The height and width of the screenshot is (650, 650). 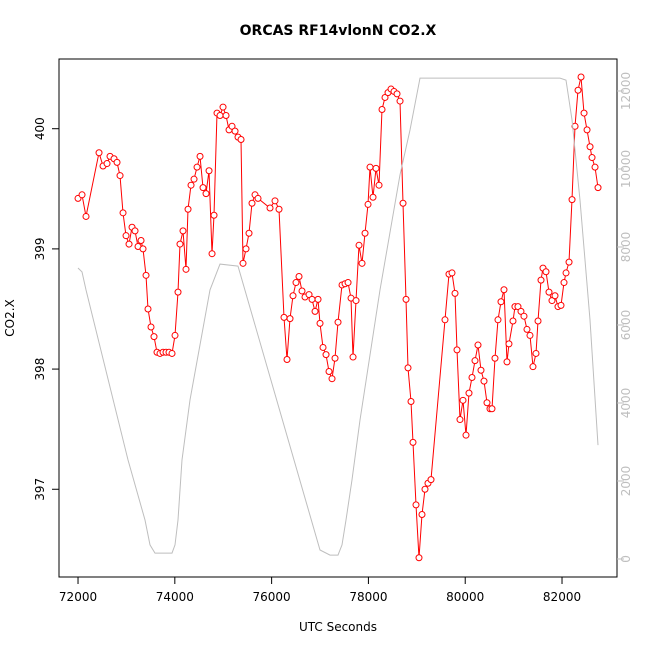 What do you see at coordinates (626, 559) in the screenshot?
I see `y2-tick-label: 0` at bounding box center [626, 559].